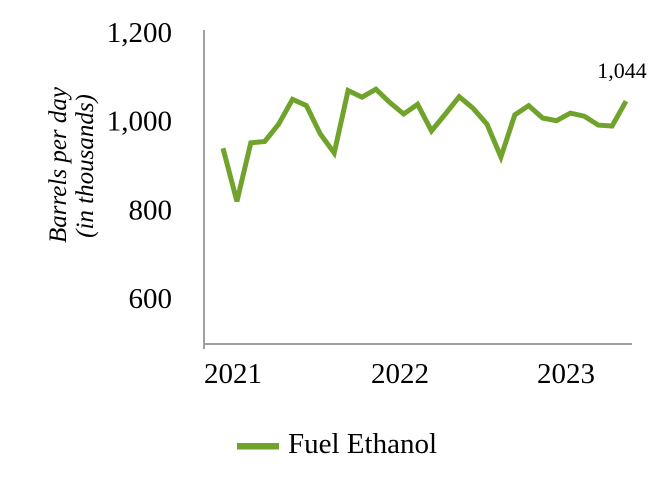 The height and width of the screenshot is (500, 660). What do you see at coordinates (233, 374) in the screenshot?
I see `x-tick-label: 2021` at bounding box center [233, 374].